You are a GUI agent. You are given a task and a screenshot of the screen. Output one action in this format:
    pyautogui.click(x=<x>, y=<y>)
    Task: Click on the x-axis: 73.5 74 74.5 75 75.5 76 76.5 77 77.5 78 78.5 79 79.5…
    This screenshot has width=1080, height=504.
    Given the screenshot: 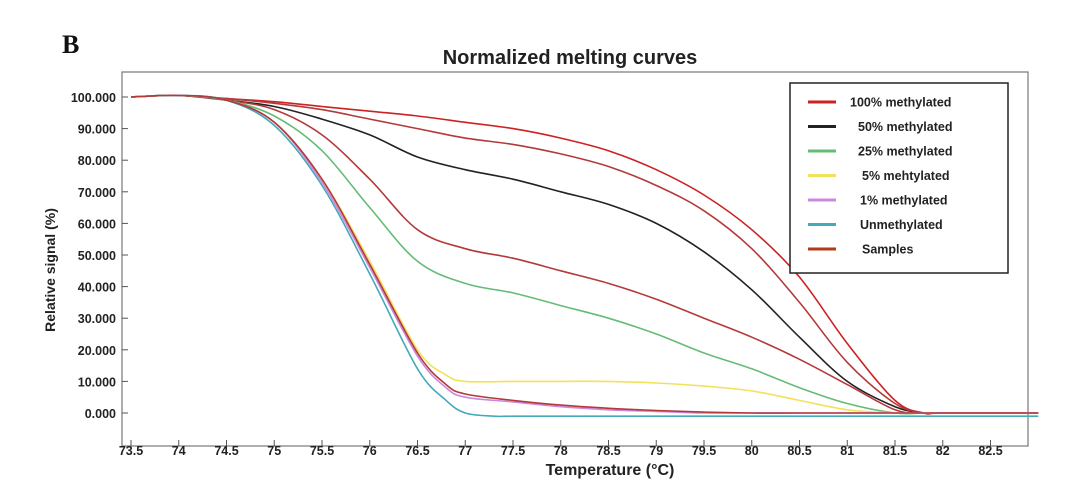 What is the action you would take?
    pyautogui.click(x=561, y=449)
    